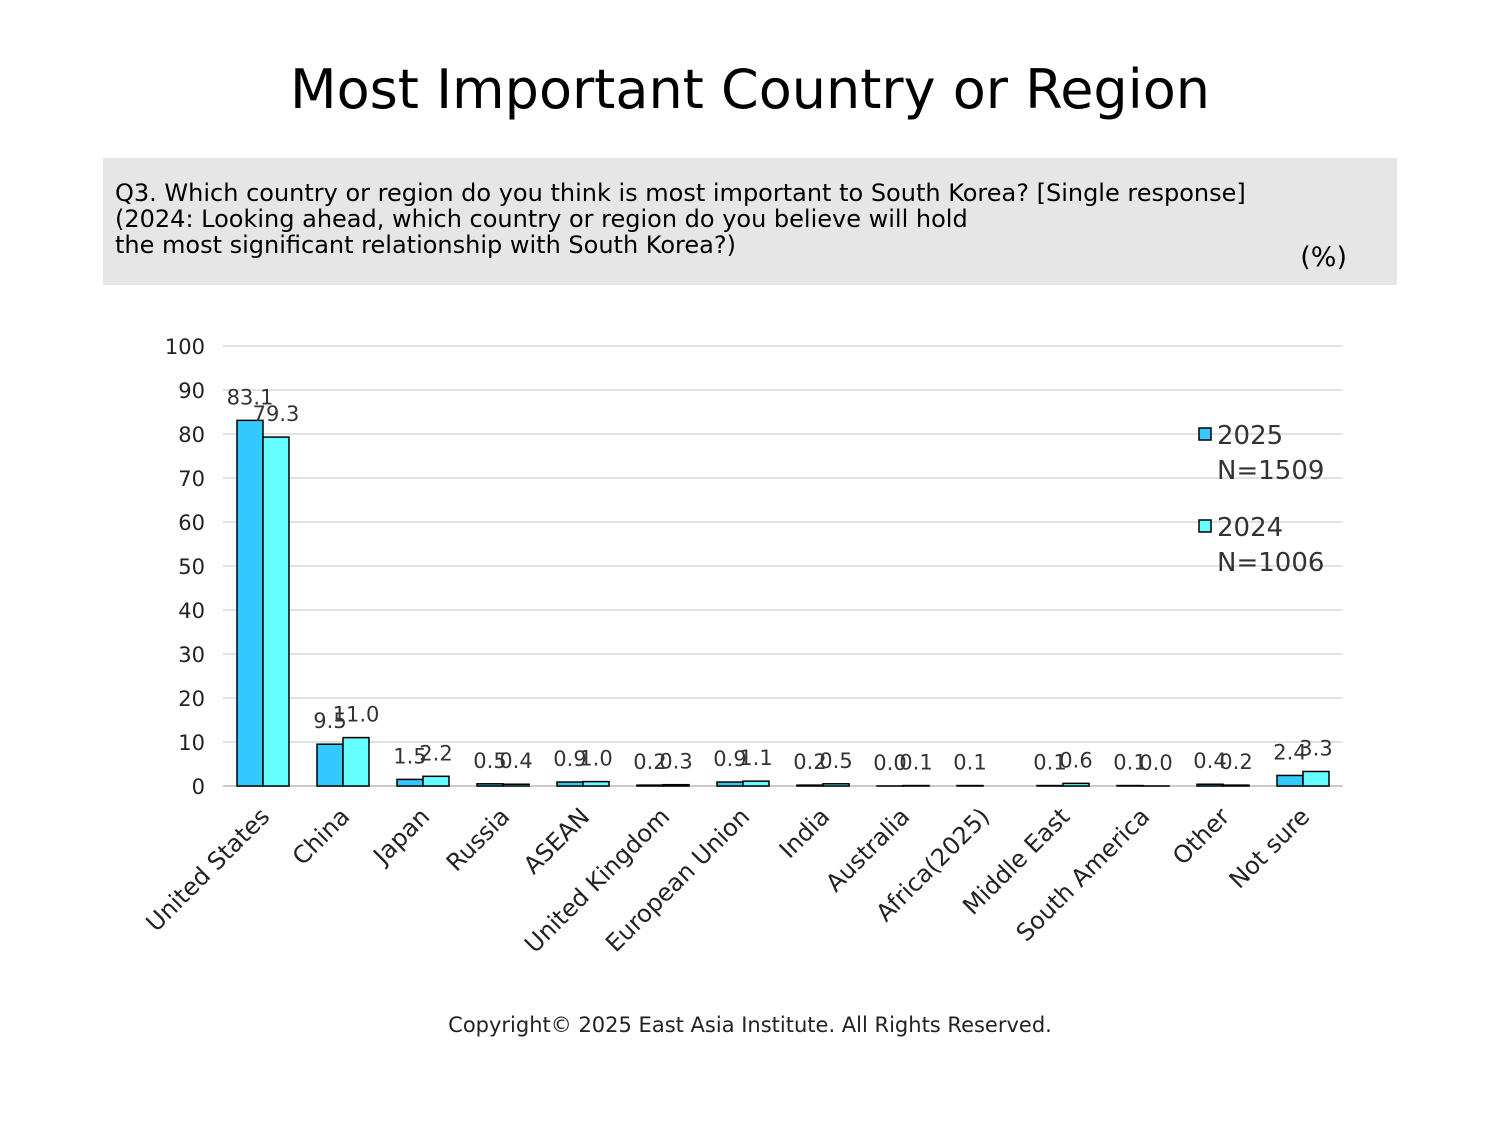 The image size is (1500, 1125). I want to click on y-tick-label: 70, so click(191, 479).